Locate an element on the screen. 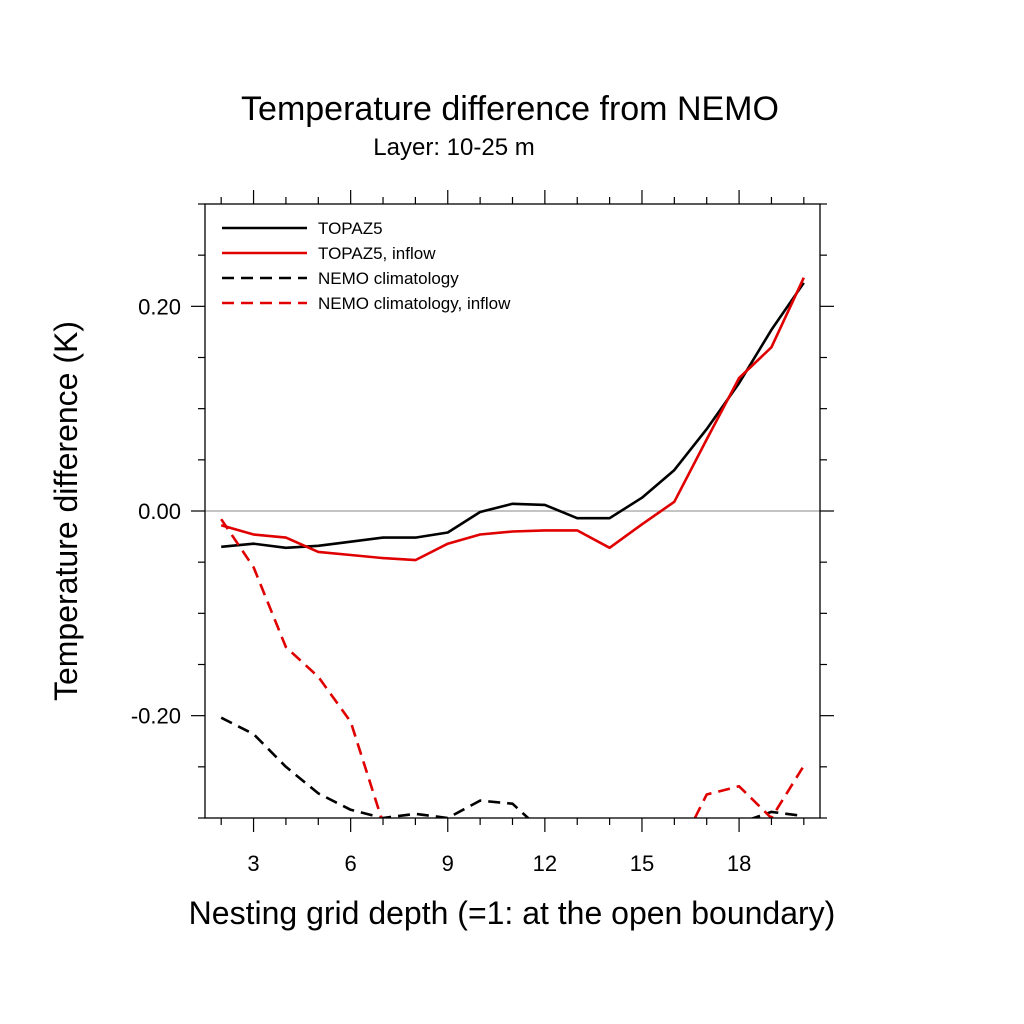 This screenshot has width=1024, height=1024. chart-title: Temperature difference from NEMO is located at coordinates (510, 109).